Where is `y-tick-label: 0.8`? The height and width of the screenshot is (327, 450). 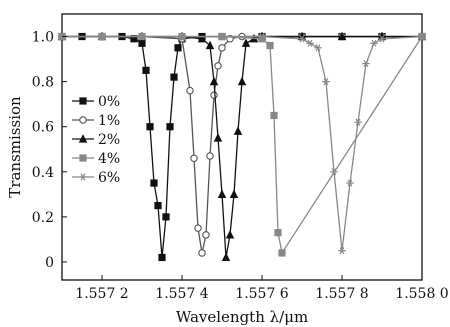
y-tick-label: 0.8 is located at coordinates (43, 83).